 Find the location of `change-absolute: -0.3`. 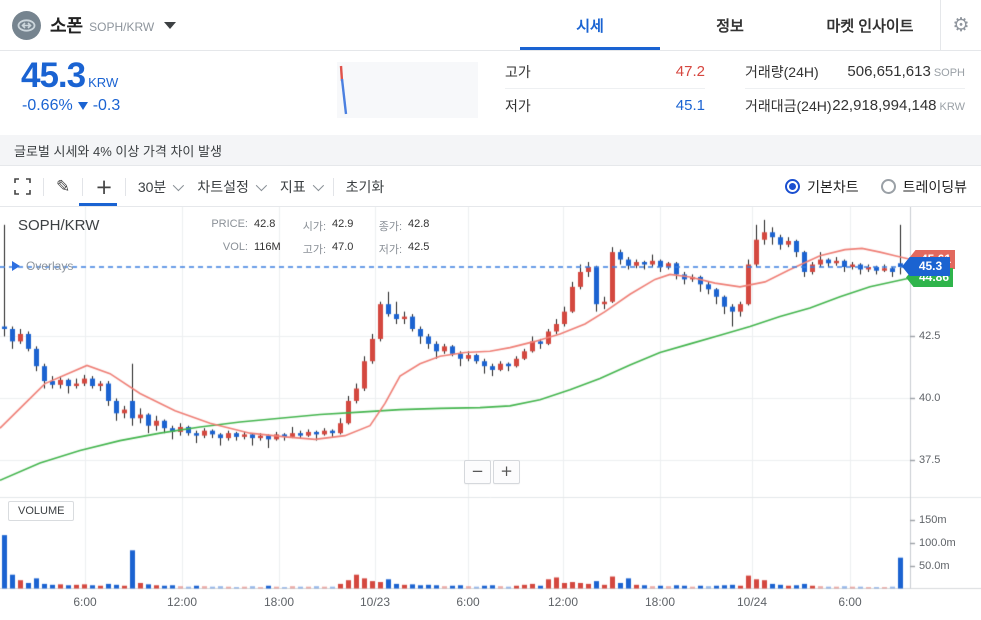

change-absolute: -0.3 is located at coordinates (106, 105).